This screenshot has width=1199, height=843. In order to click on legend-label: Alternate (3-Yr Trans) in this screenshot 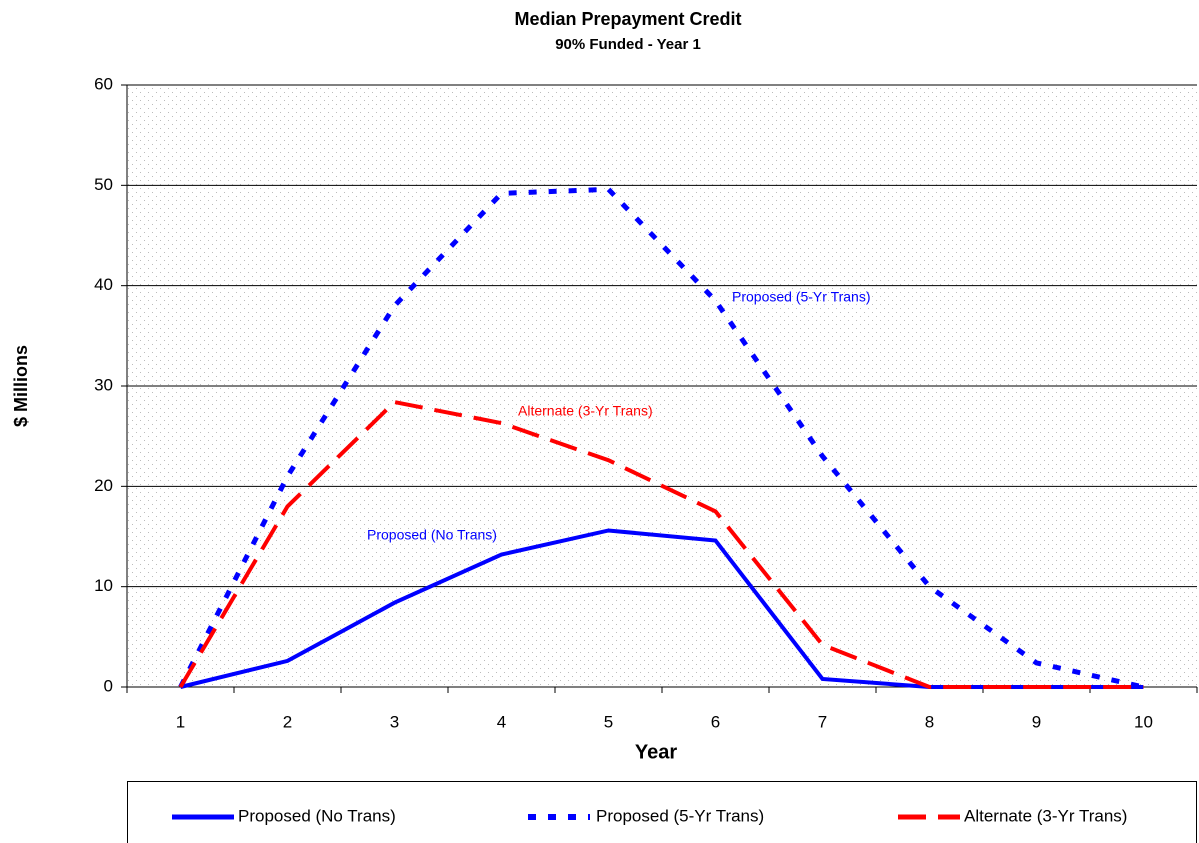, I will do `click(1045, 815)`.